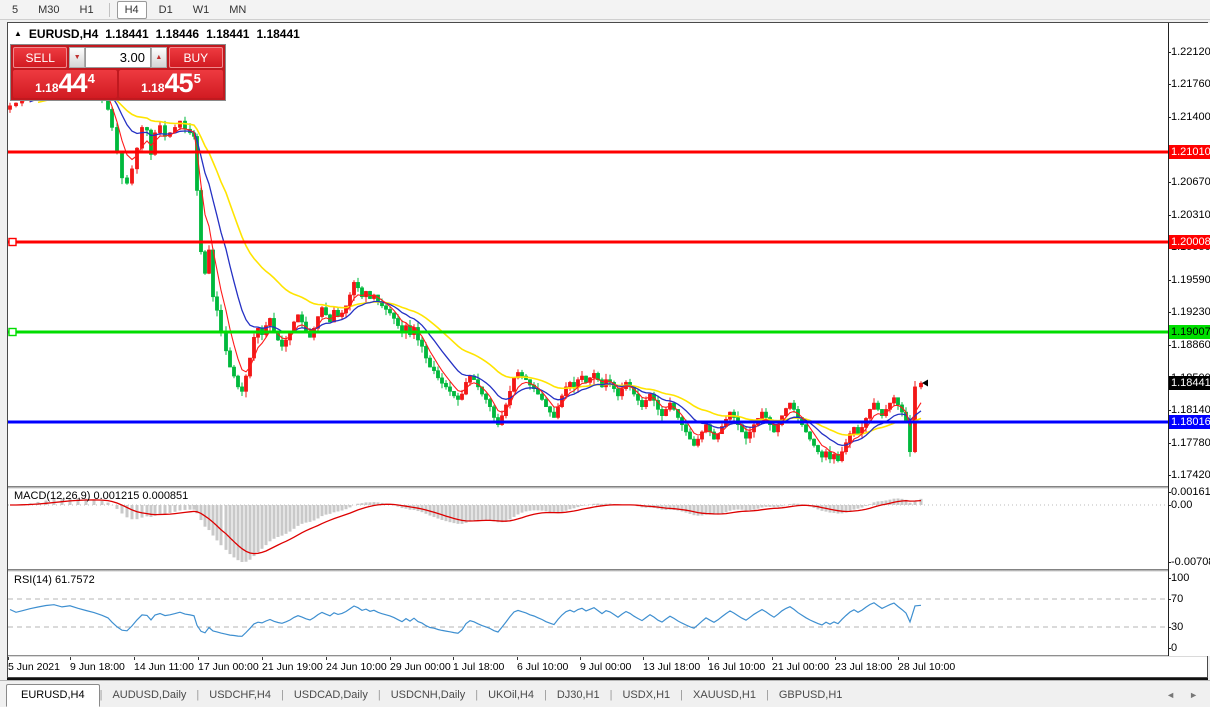 This screenshot has width=1210, height=707. Describe the element at coordinates (1189, 280) in the screenshot. I see `price-axis-tick: 1.19590` at that location.